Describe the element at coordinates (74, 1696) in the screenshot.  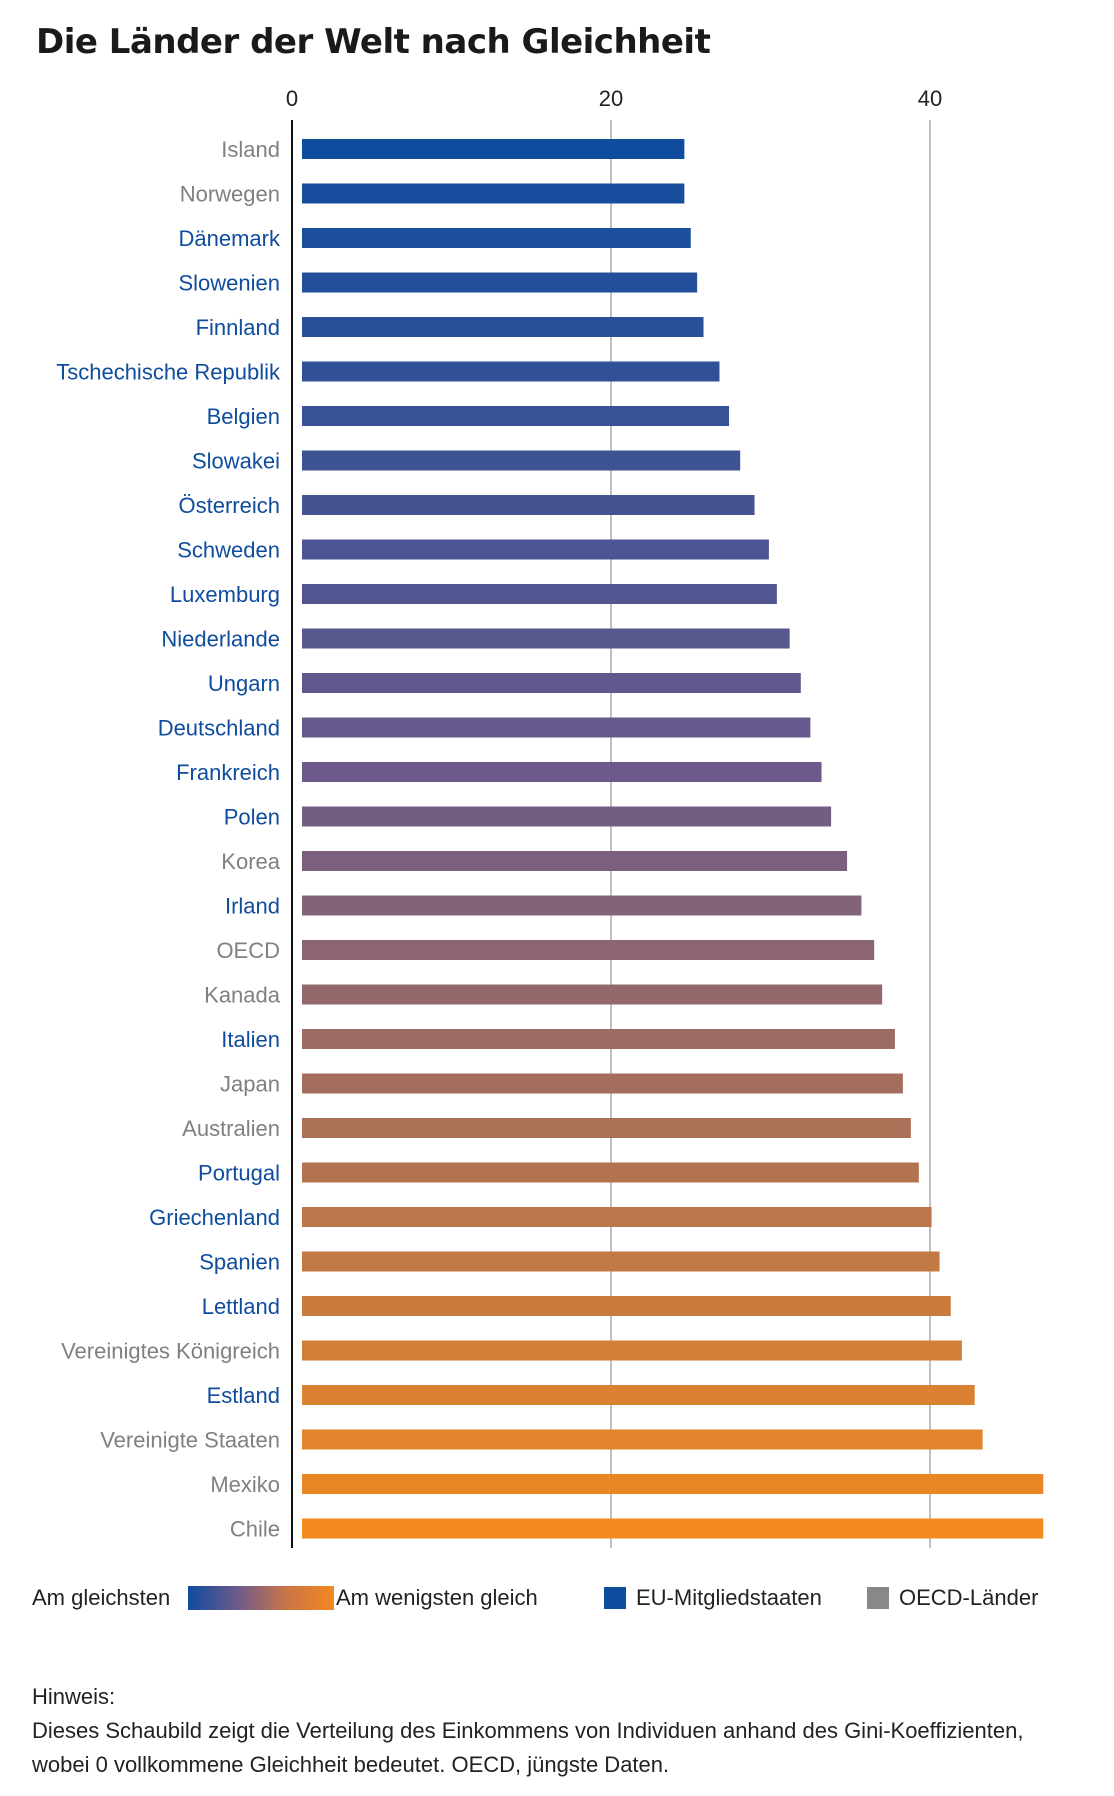
I see `note-heading: Hinweis:` at that location.